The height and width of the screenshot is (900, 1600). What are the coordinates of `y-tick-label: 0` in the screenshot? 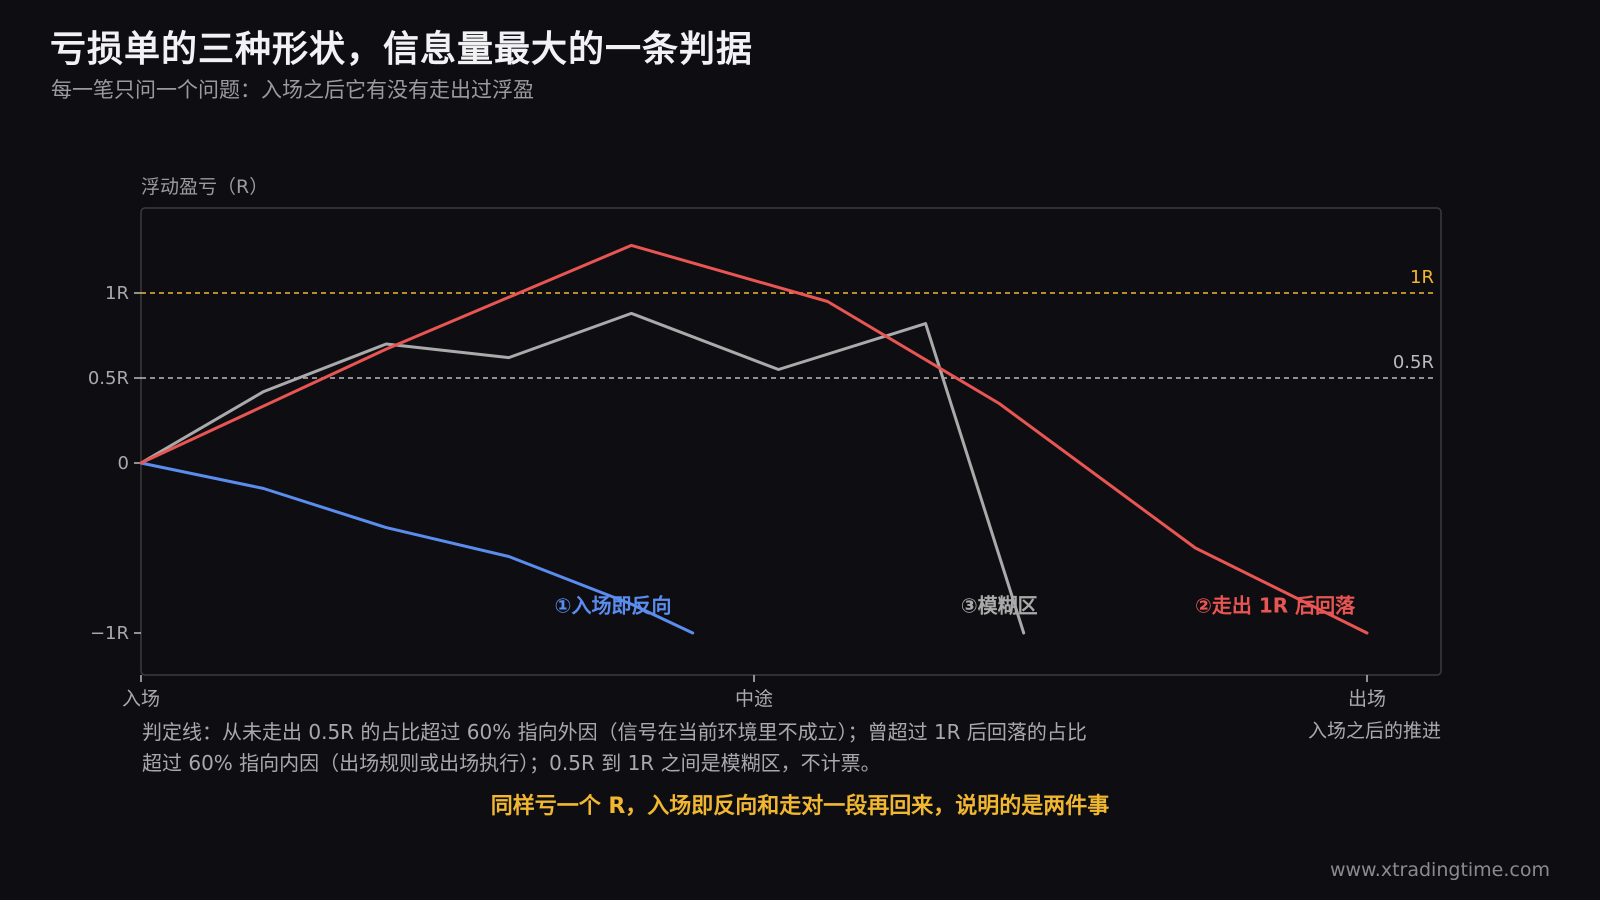 It's located at (123, 463).